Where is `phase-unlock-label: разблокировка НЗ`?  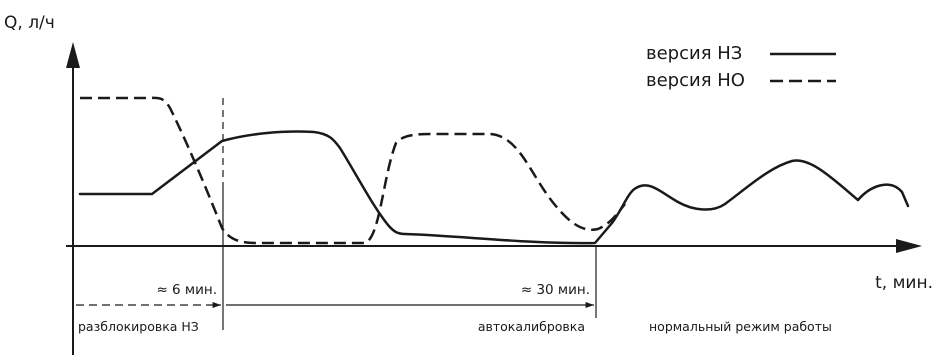 phase-unlock-label: разблокировка НЗ is located at coordinates (138, 326).